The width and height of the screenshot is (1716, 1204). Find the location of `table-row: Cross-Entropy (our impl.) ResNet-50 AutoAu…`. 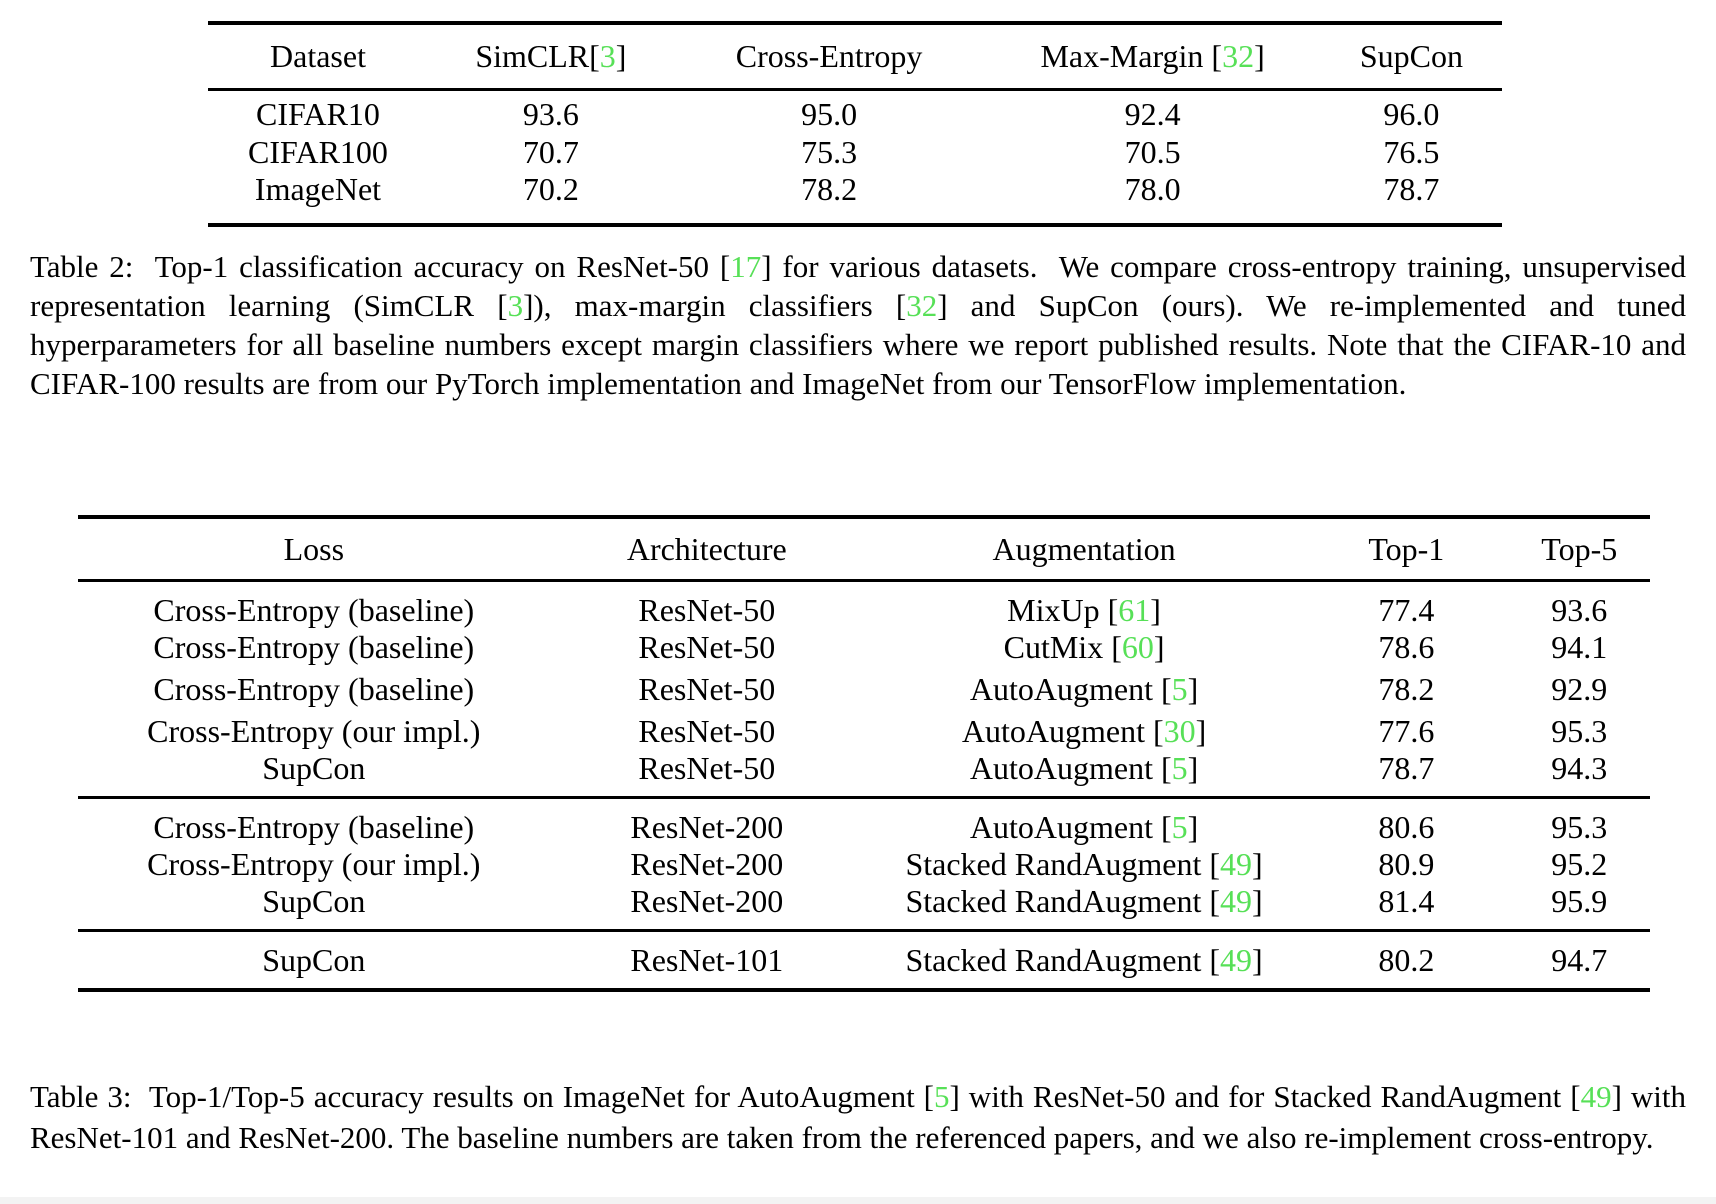

table-row: Cross-Entropy (our impl.) ResNet-50 AutoAu… is located at coordinates (864, 731).